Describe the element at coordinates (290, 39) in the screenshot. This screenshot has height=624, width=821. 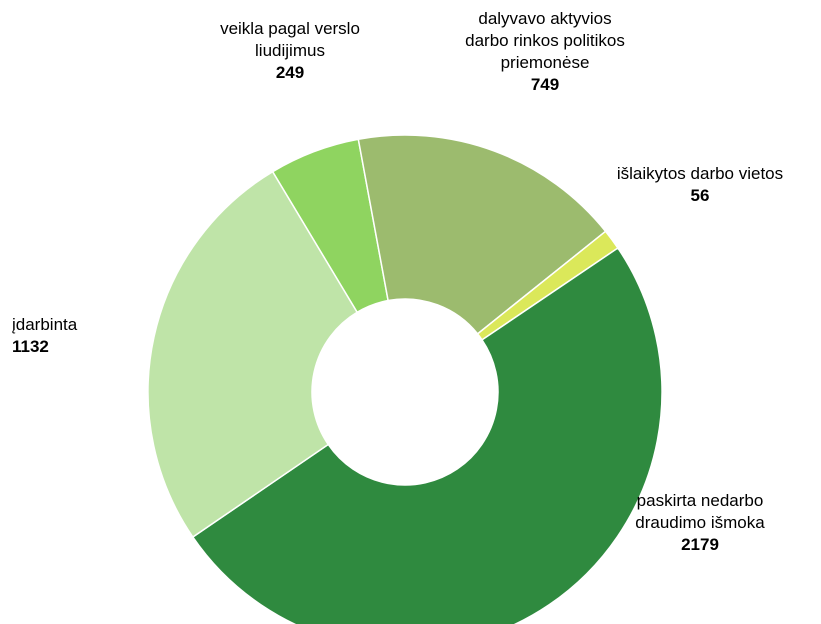
I see `category-name: veikla pagal verslo liudijimus` at that location.